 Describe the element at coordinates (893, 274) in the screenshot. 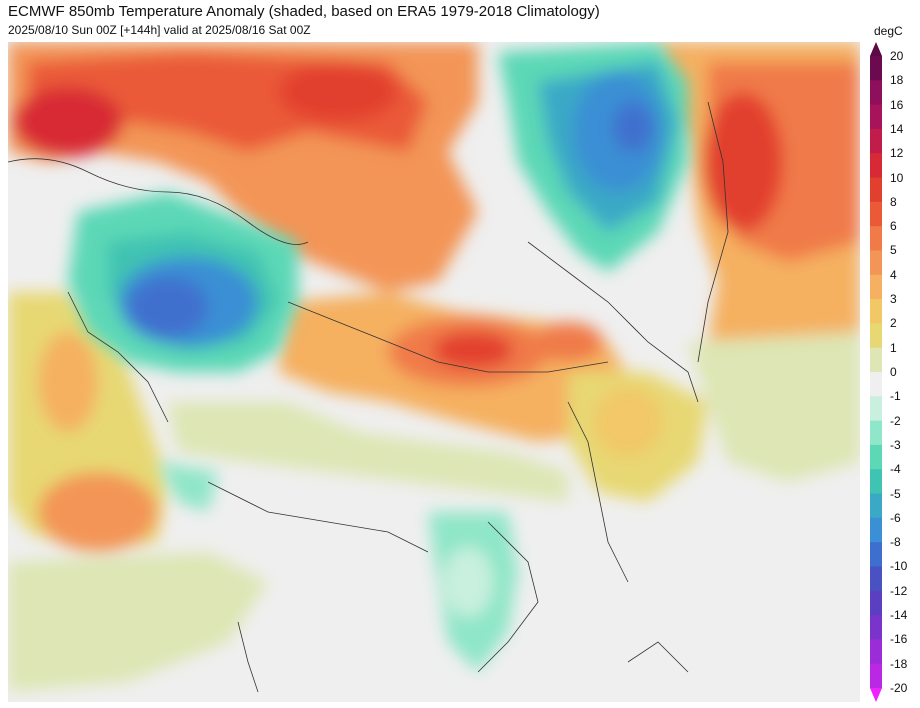

I see `colorbar-tick-label: 4` at that location.